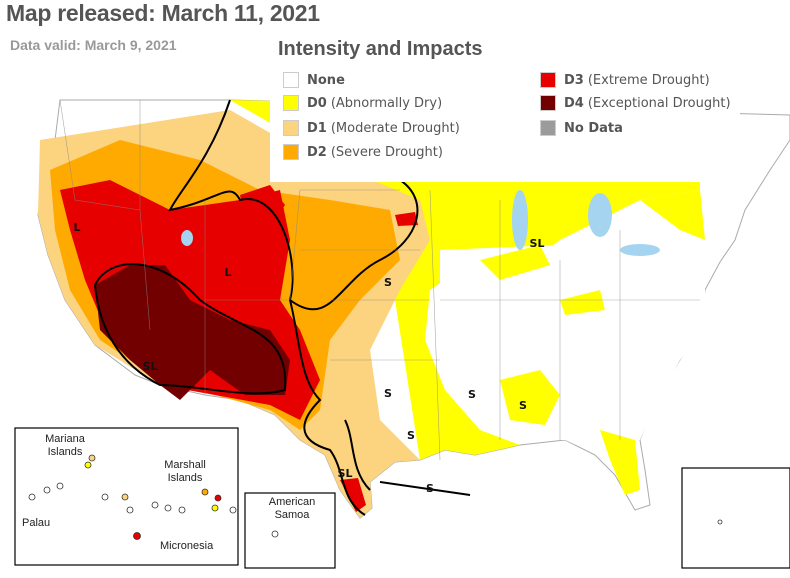  I want to click on subtitle: Data valid: March 9, 2021, so click(93, 45).